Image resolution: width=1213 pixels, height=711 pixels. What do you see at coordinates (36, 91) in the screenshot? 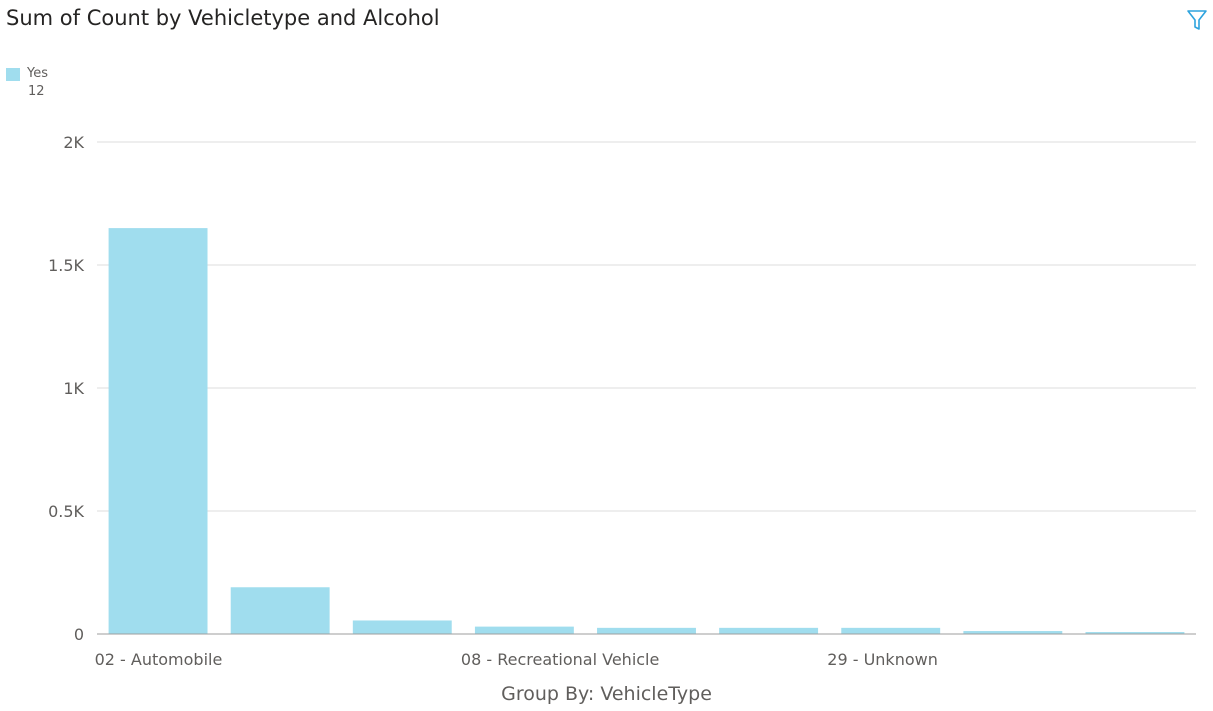
I see `legend-value: 12` at bounding box center [36, 91].